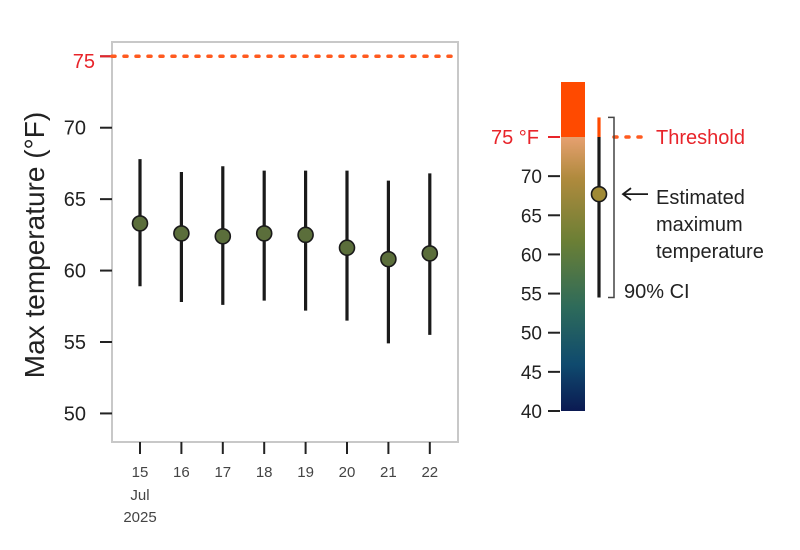 The image size is (800, 550). I want to click on y-tick-label: 55, so click(75, 343).